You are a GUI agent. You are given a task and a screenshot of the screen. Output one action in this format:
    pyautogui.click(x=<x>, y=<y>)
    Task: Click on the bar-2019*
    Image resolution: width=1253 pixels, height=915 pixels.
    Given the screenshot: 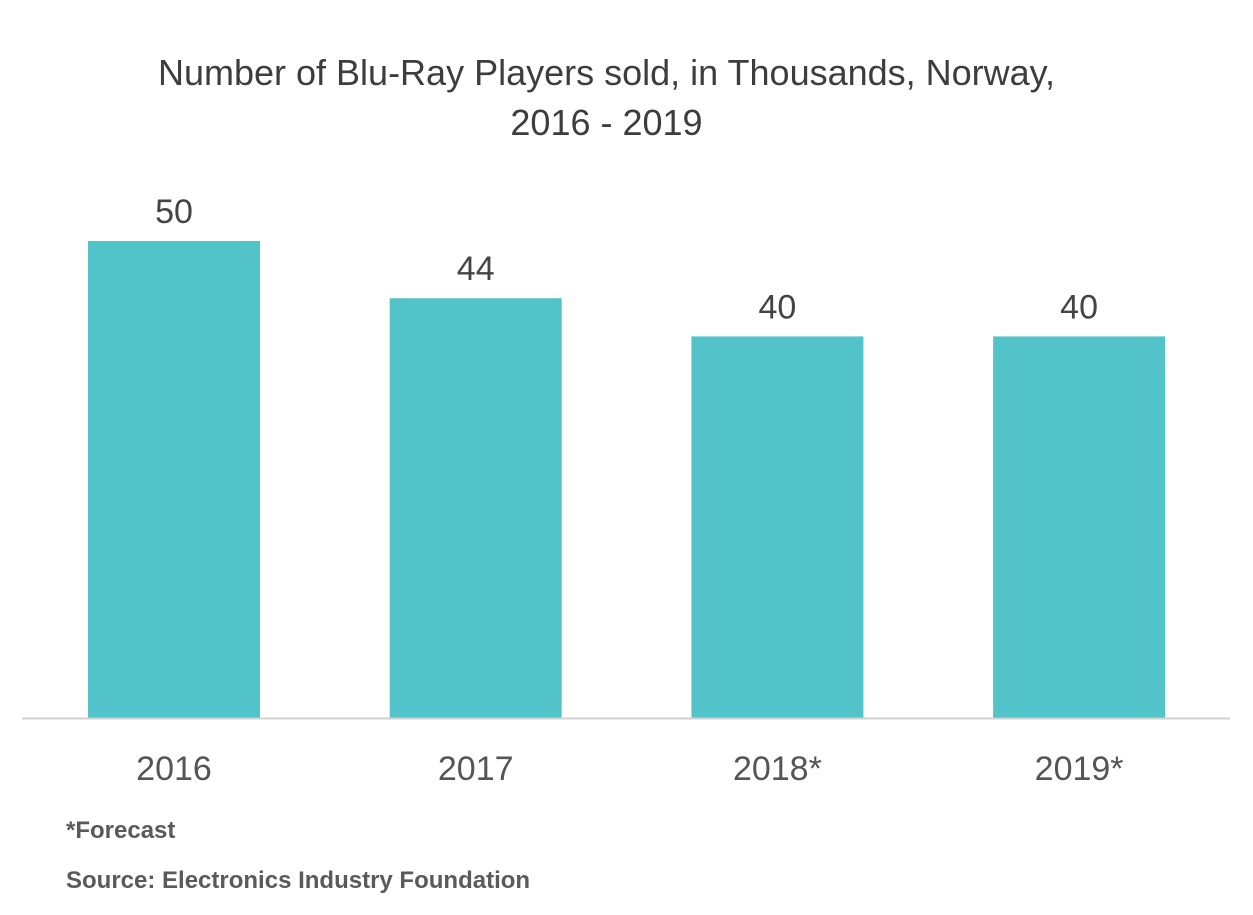 What is the action you would take?
    pyautogui.click(x=1079, y=527)
    